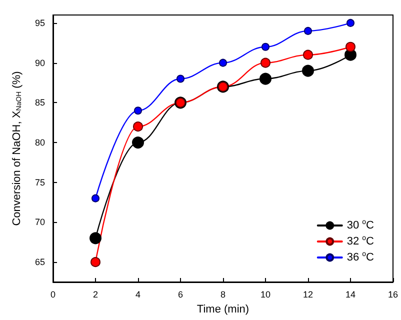 The image size is (401, 320). What do you see at coordinates (53, 295) in the screenshot?
I see `x-tick-label: 0` at bounding box center [53, 295].